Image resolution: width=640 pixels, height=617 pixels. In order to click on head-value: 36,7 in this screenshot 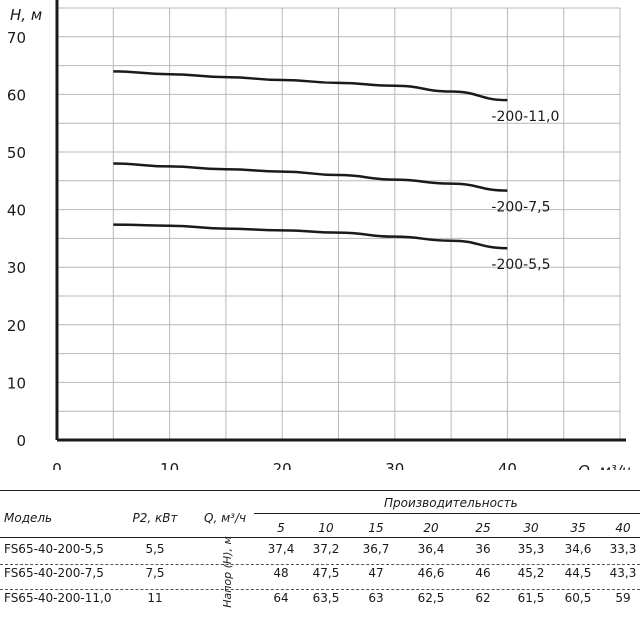, I will do `click(376, 549)`.